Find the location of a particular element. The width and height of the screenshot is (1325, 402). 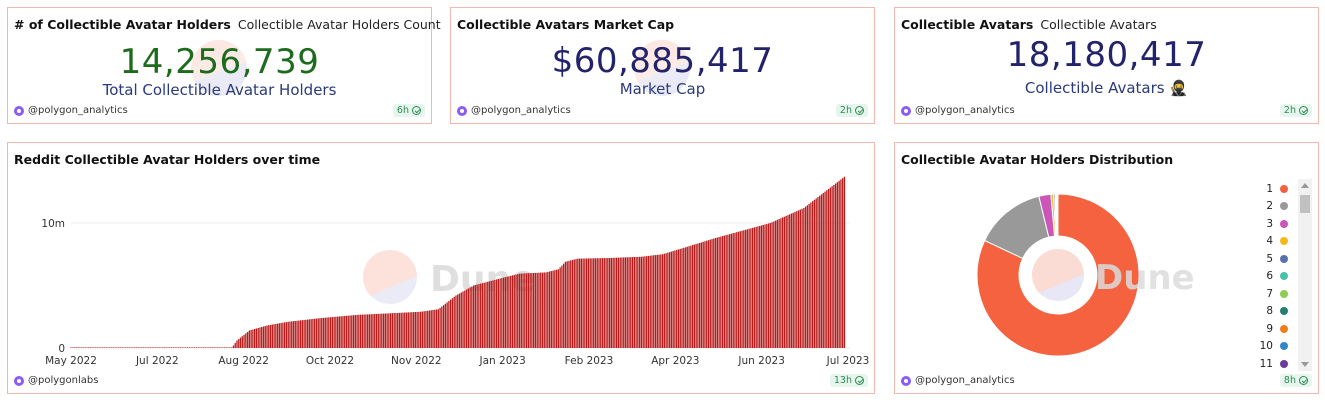

legend-item: 5 is located at coordinates (1274, 259).